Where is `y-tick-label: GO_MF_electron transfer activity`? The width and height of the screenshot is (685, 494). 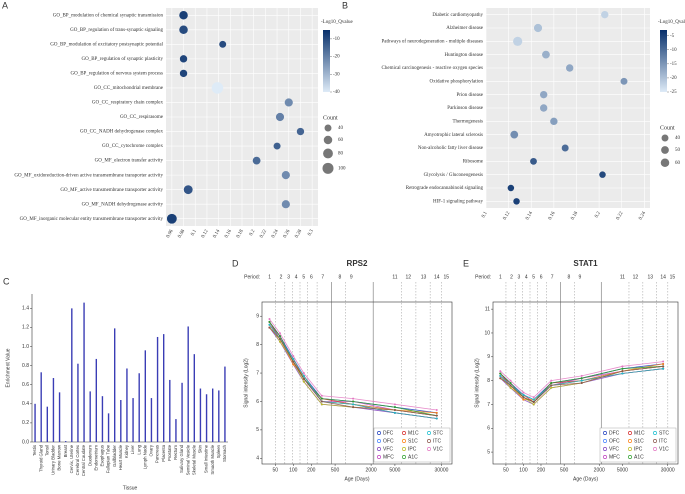
y-tick-label: GO_MF_electron transfer activity is located at coordinates (129, 161).